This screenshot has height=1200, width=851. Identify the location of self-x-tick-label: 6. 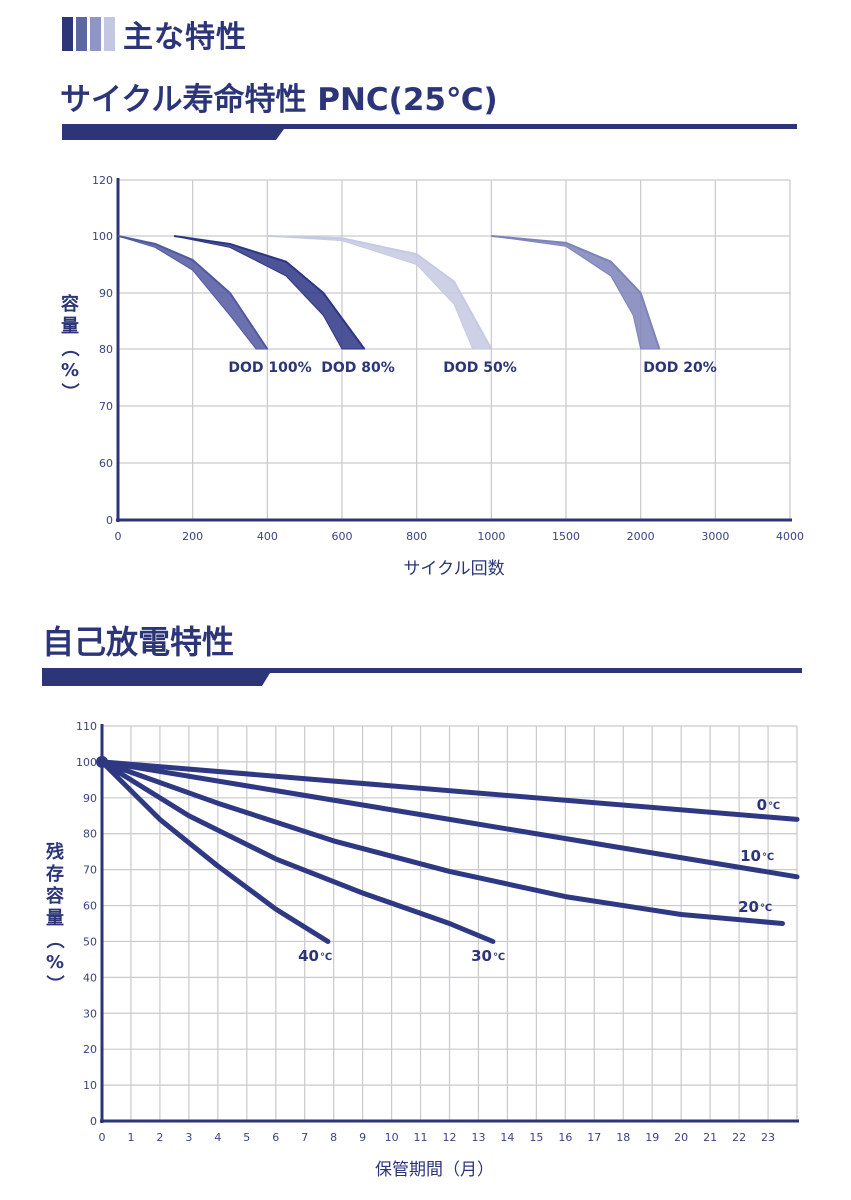
(275, 1137).